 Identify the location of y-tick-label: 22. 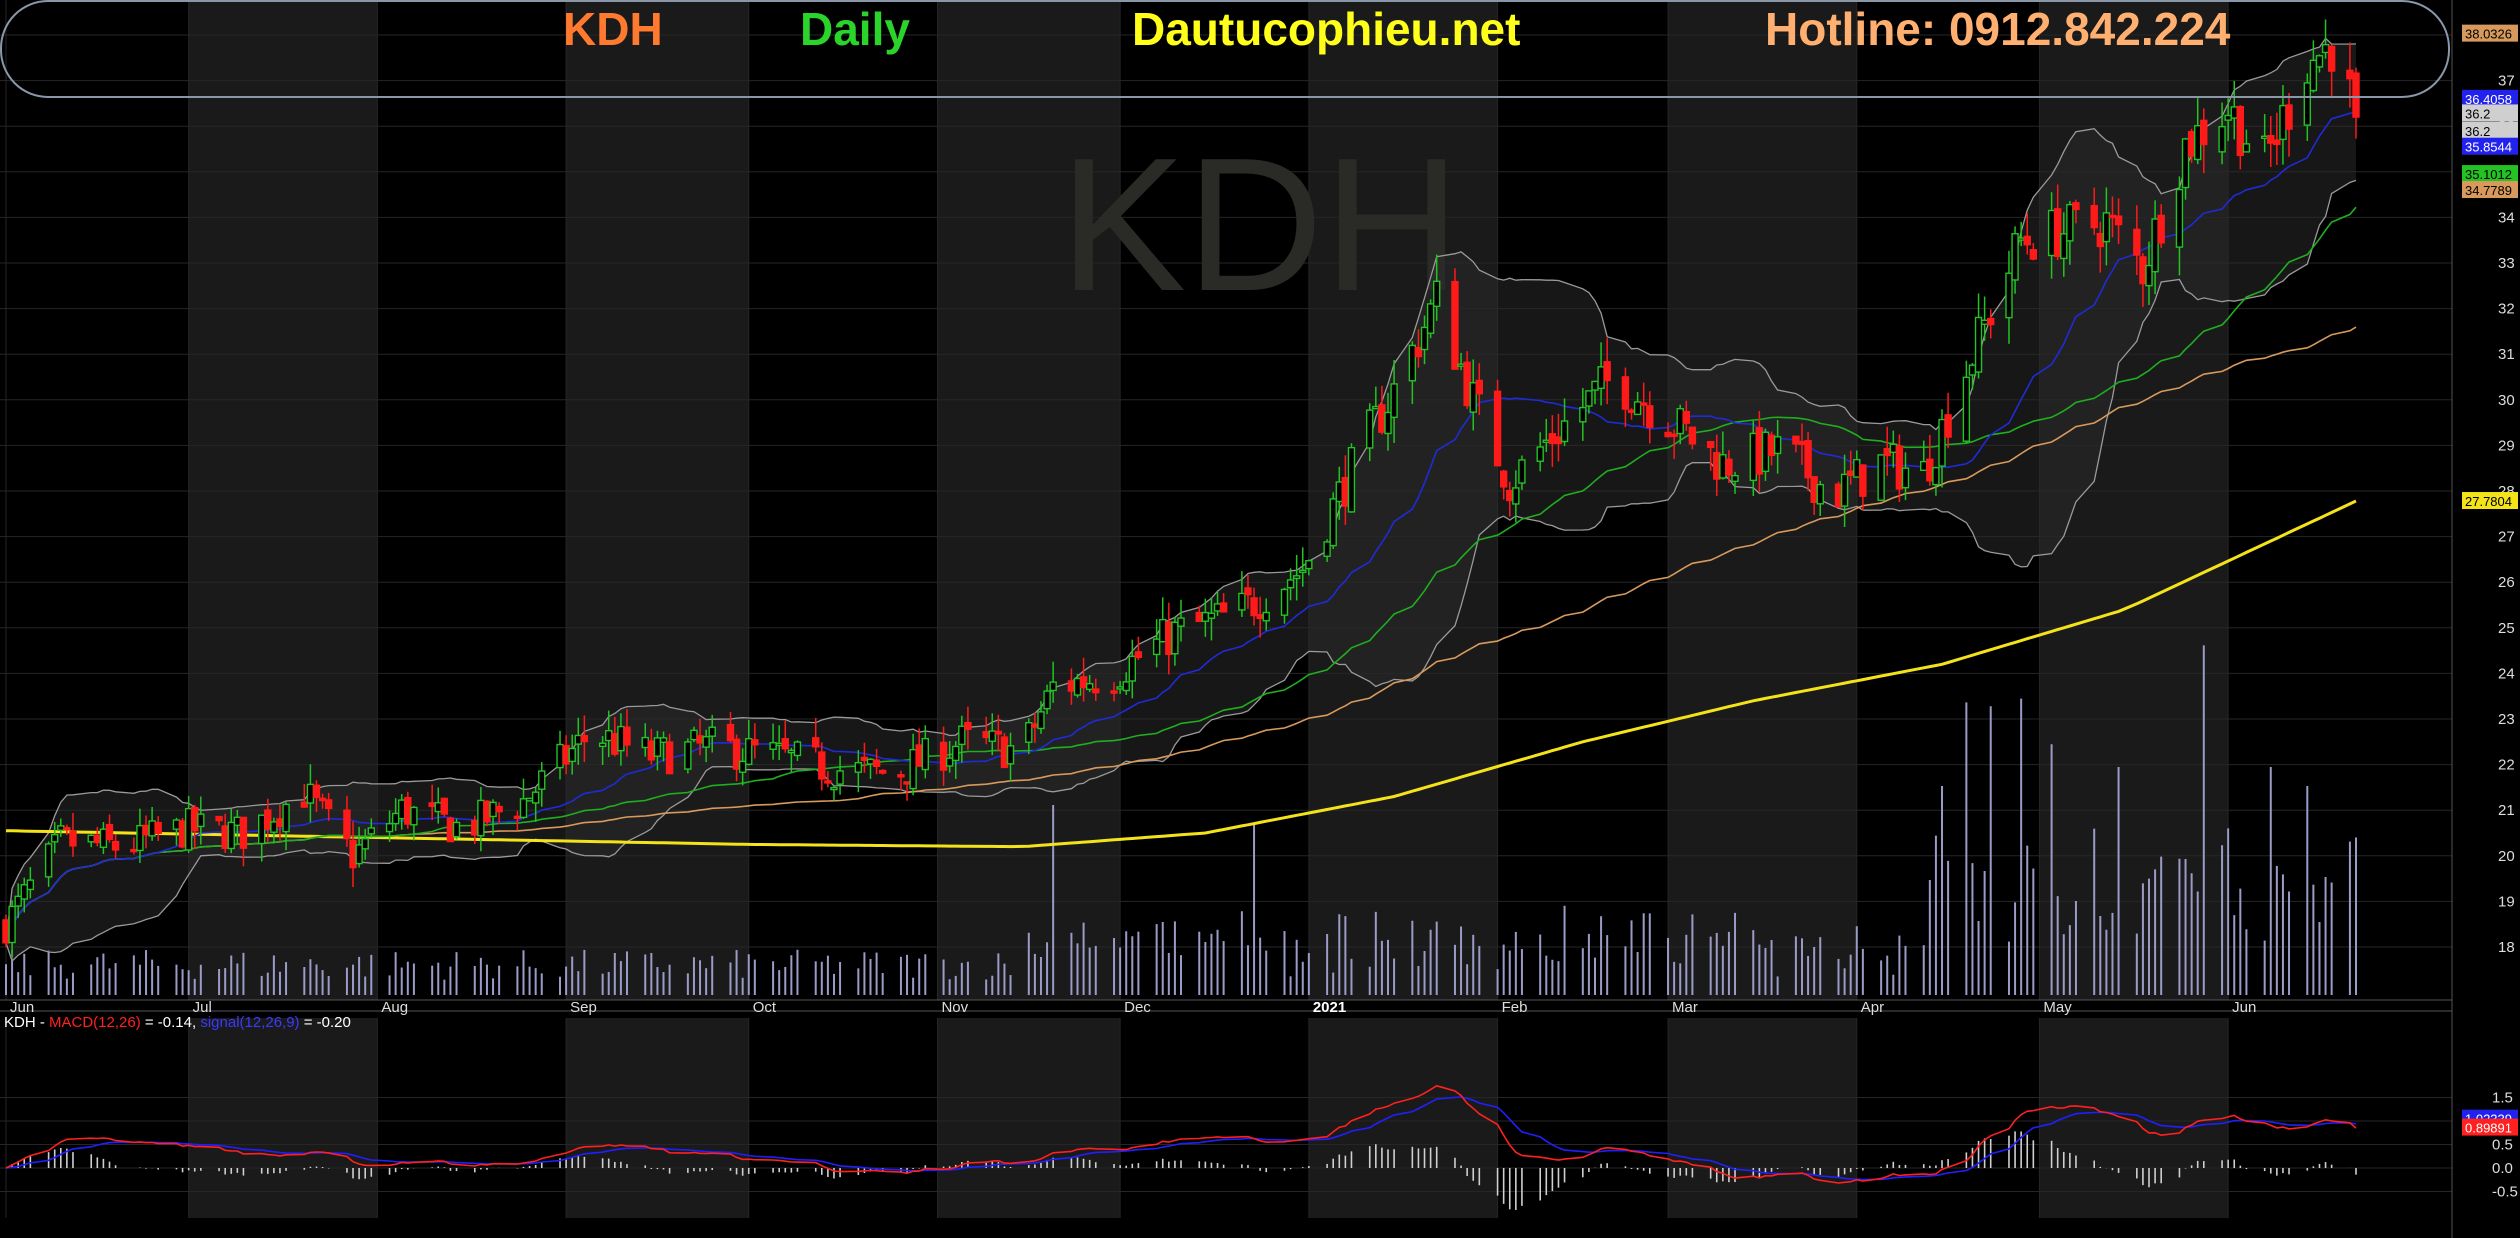
(2506, 765).